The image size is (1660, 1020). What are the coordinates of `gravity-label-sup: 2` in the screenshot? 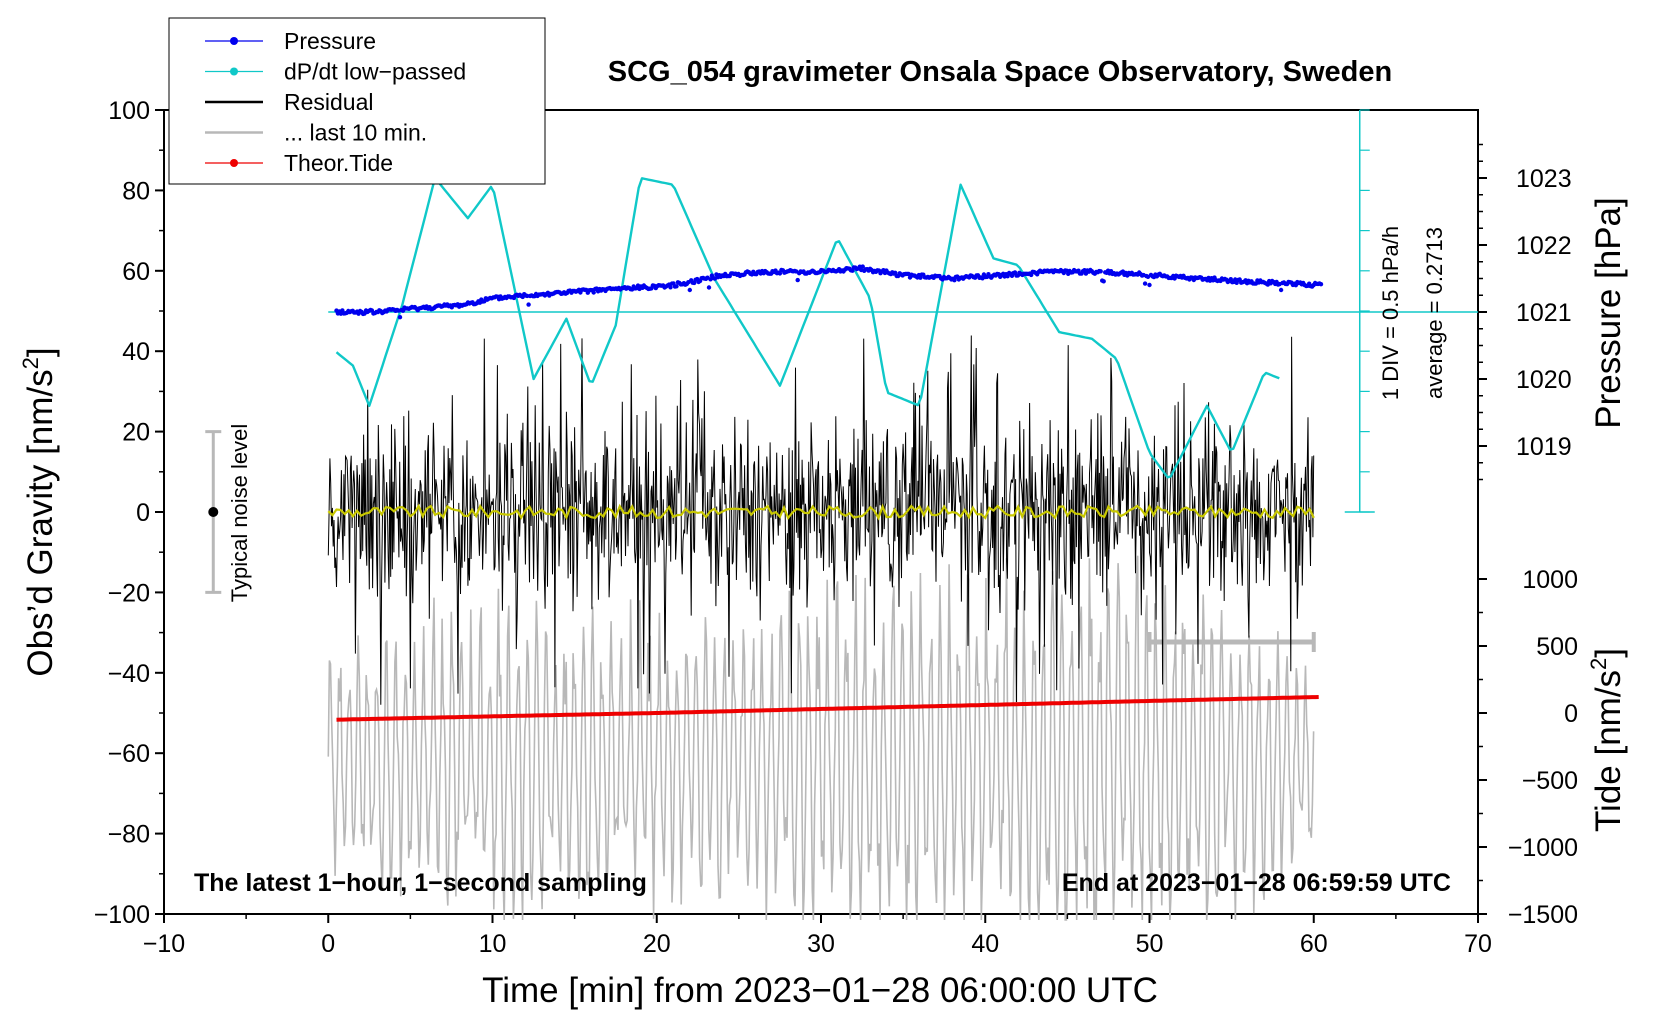 It's located at (30, 363).